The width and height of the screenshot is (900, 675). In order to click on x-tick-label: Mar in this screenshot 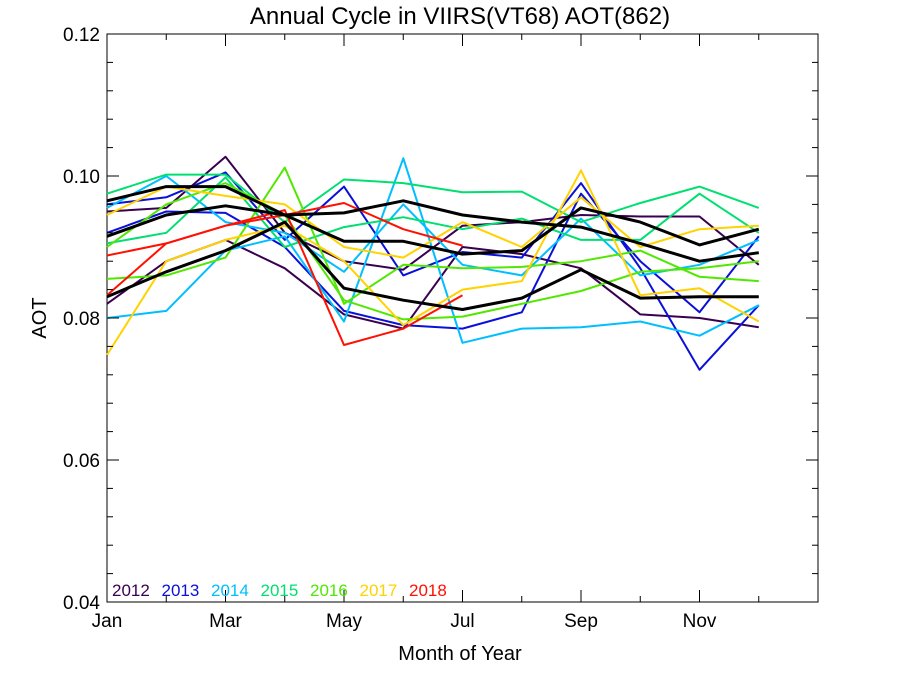, I will do `click(225, 621)`.